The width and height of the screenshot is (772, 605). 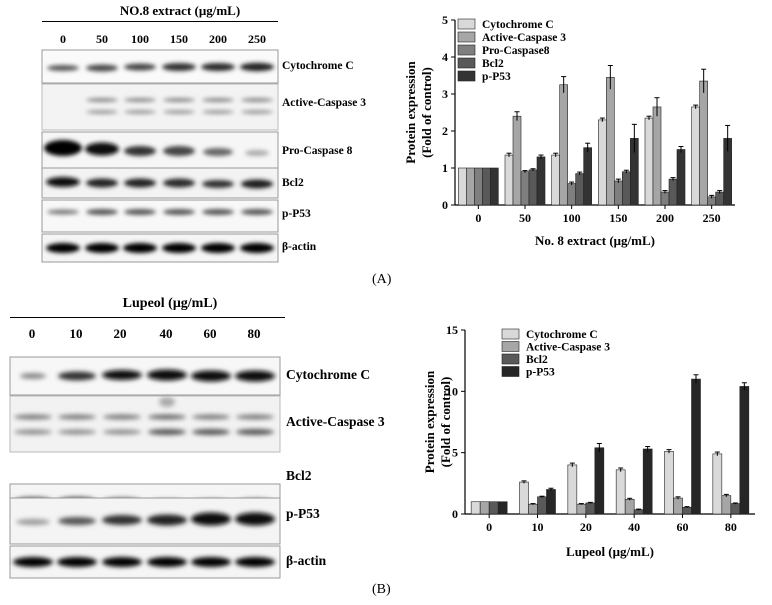 What do you see at coordinates (572, 218) in the screenshot?
I see `x-tick-label: 100` at bounding box center [572, 218].